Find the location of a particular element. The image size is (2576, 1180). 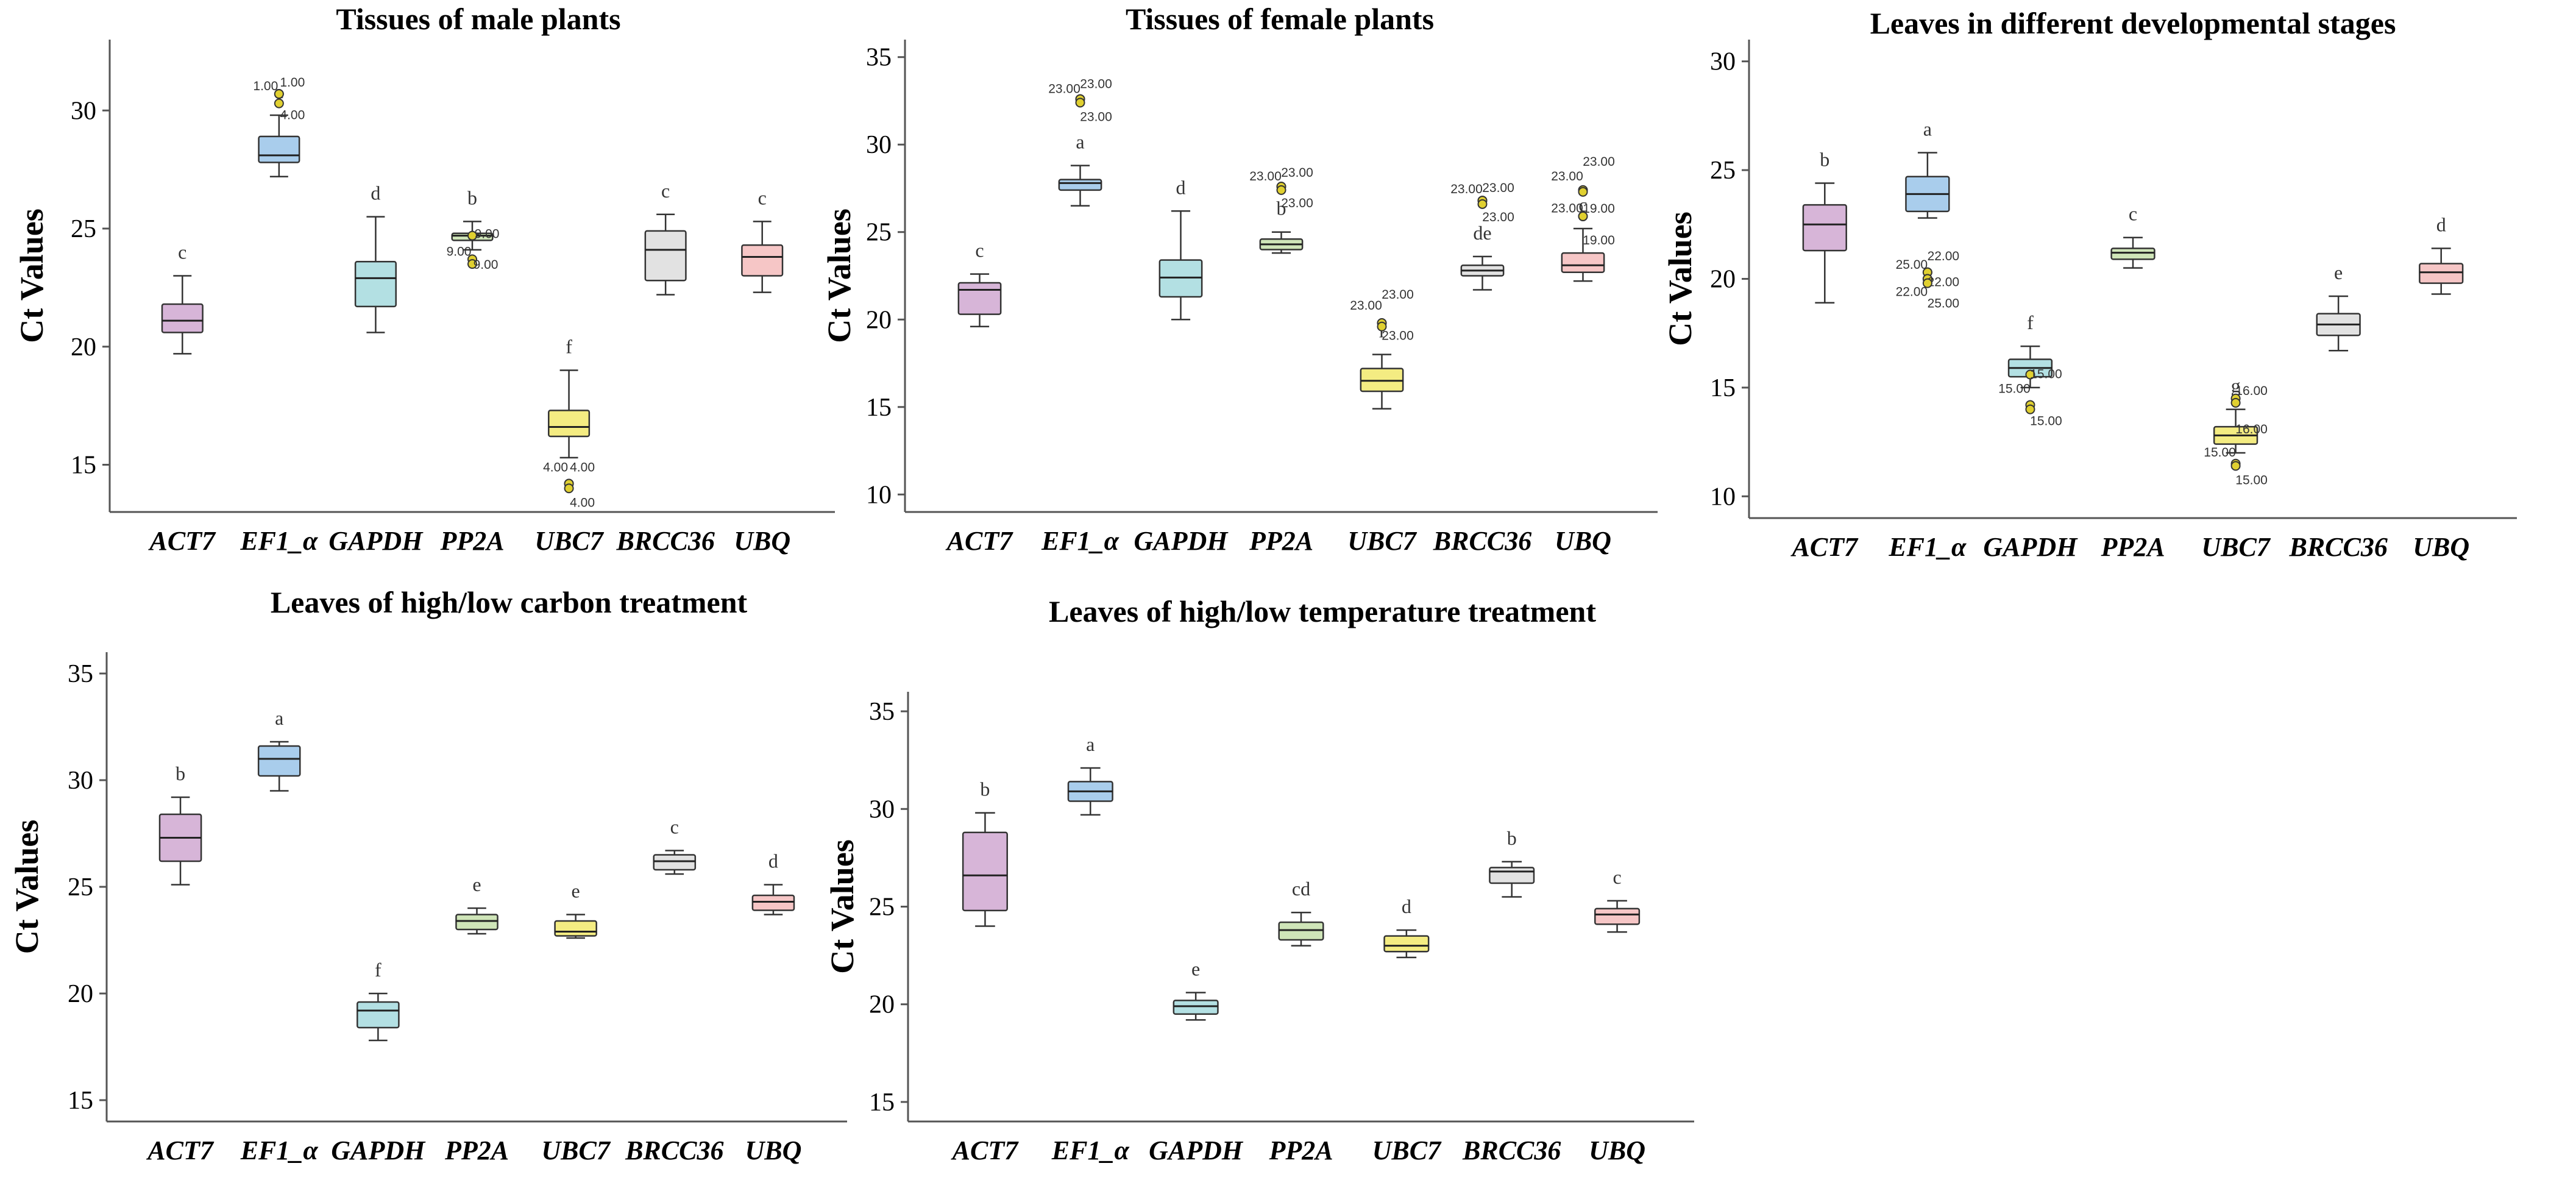

box-brcc36: c is located at coordinates (675, 845).